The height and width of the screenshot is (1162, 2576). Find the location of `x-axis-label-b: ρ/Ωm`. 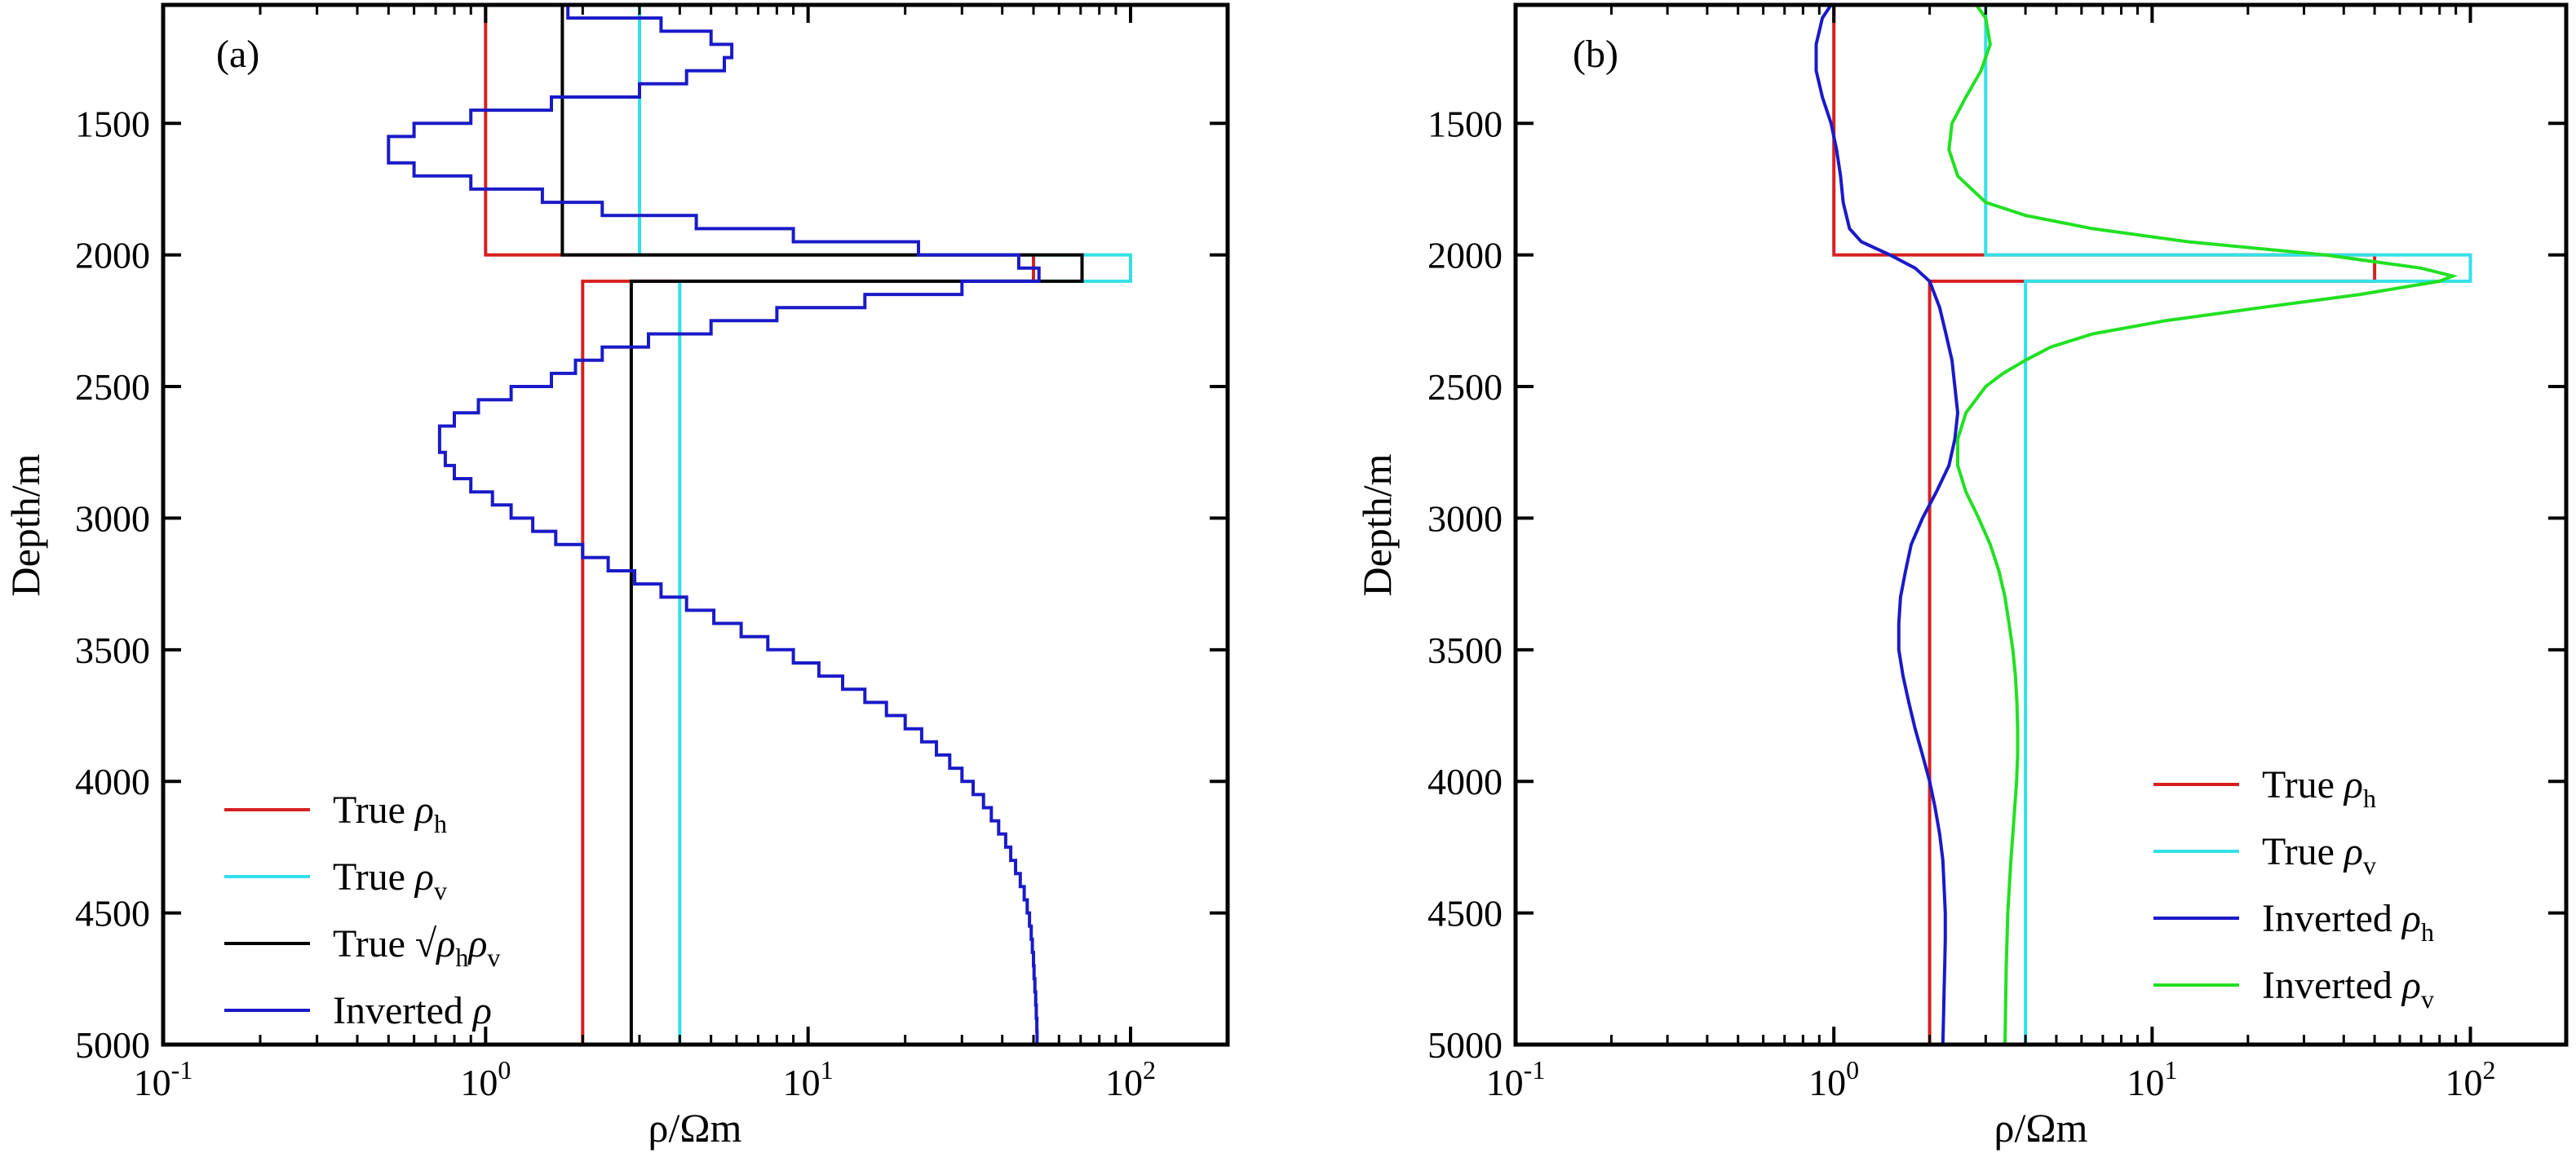

x-axis-label-b: ρ/Ωm is located at coordinates (2041, 1128).